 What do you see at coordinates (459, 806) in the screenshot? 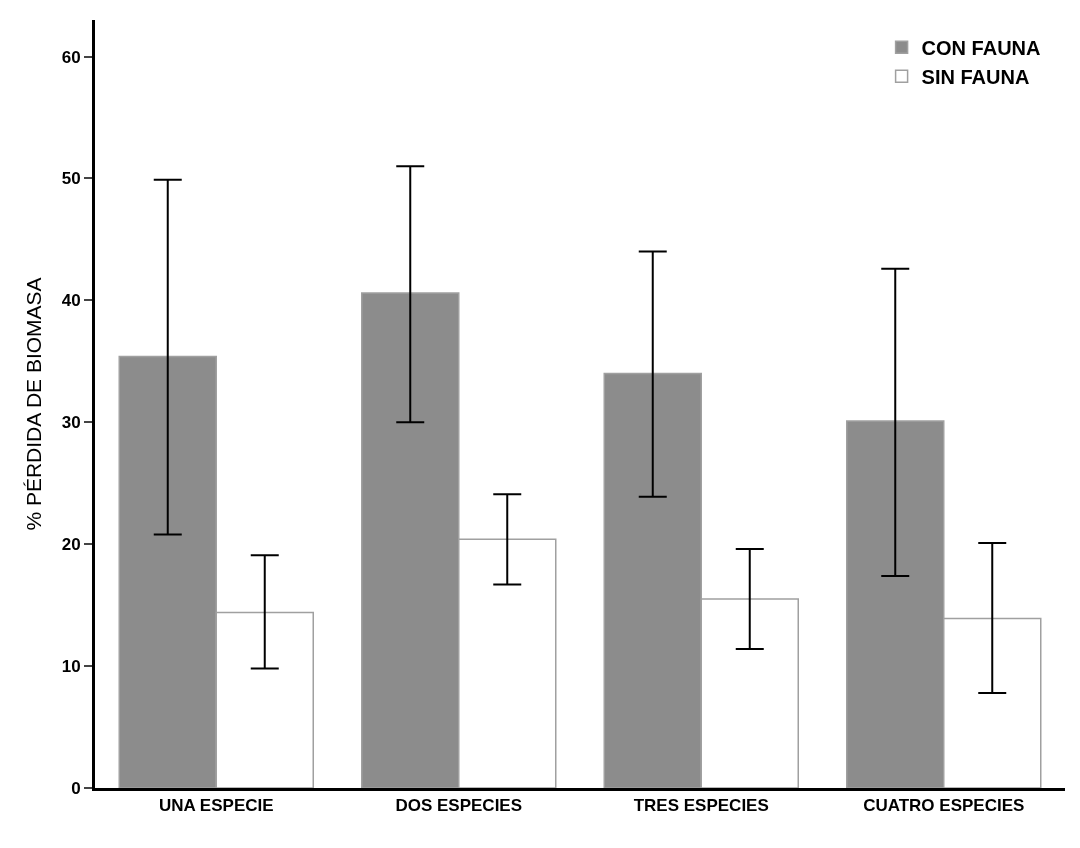
I see `x-tick-label: DOS ESPECIES` at bounding box center [459, 806].